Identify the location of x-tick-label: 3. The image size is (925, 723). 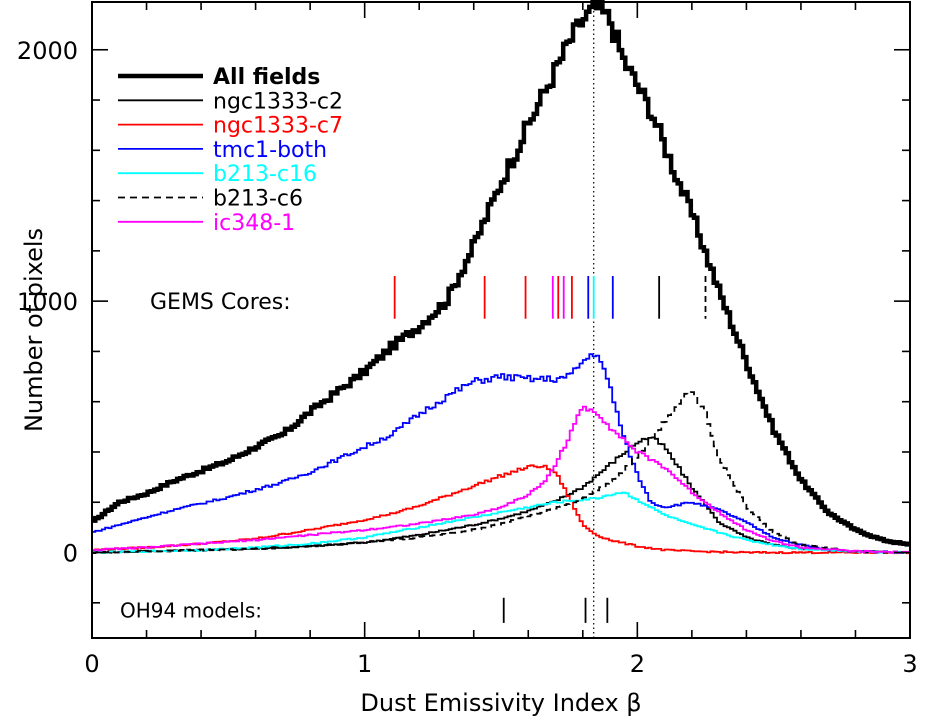
(909, 664).